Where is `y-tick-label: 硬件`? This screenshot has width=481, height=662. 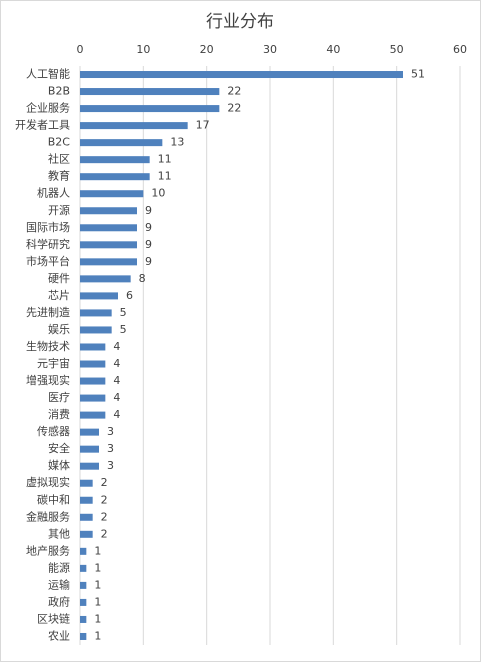 y-tick-label: 硬件 is located at coordinates (59, 278).